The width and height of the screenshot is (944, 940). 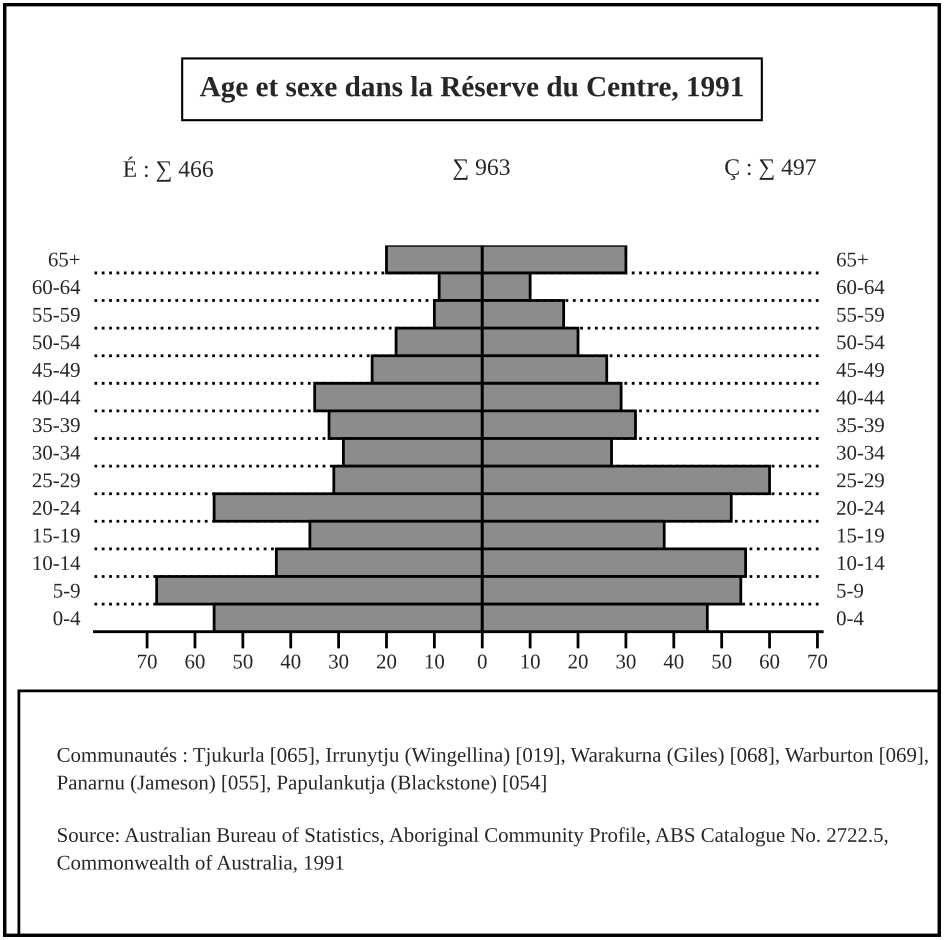 I want to click on y-tick-label: 5-9, so click(x=850, y=591).